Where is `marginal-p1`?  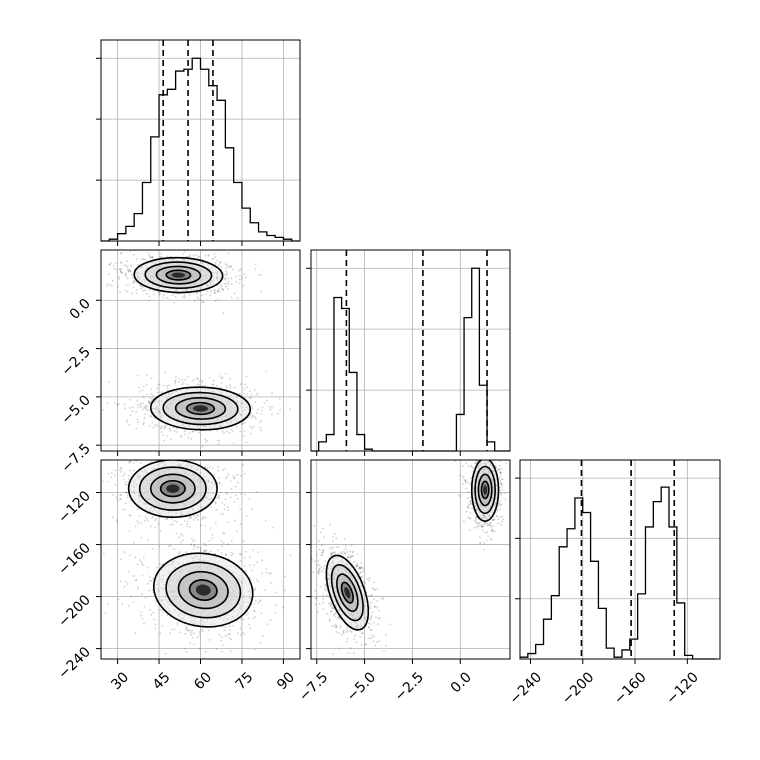
marginal-p1 is located at coordinates (408, 352).